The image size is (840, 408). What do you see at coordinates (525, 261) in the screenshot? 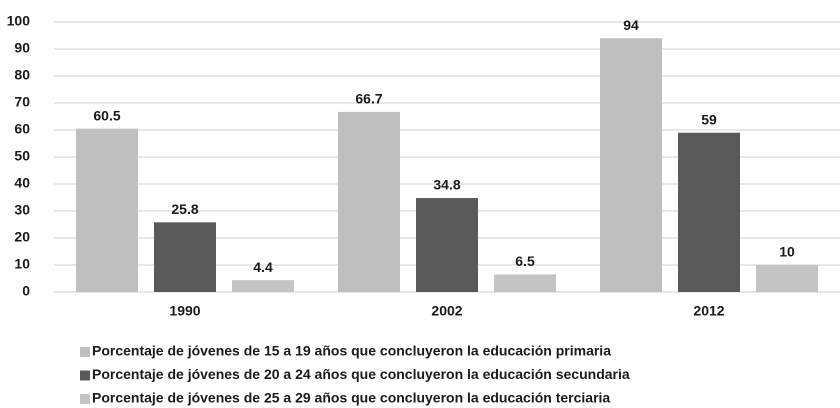
I see `data-label: 6.5` at bounding box center [525, 261].